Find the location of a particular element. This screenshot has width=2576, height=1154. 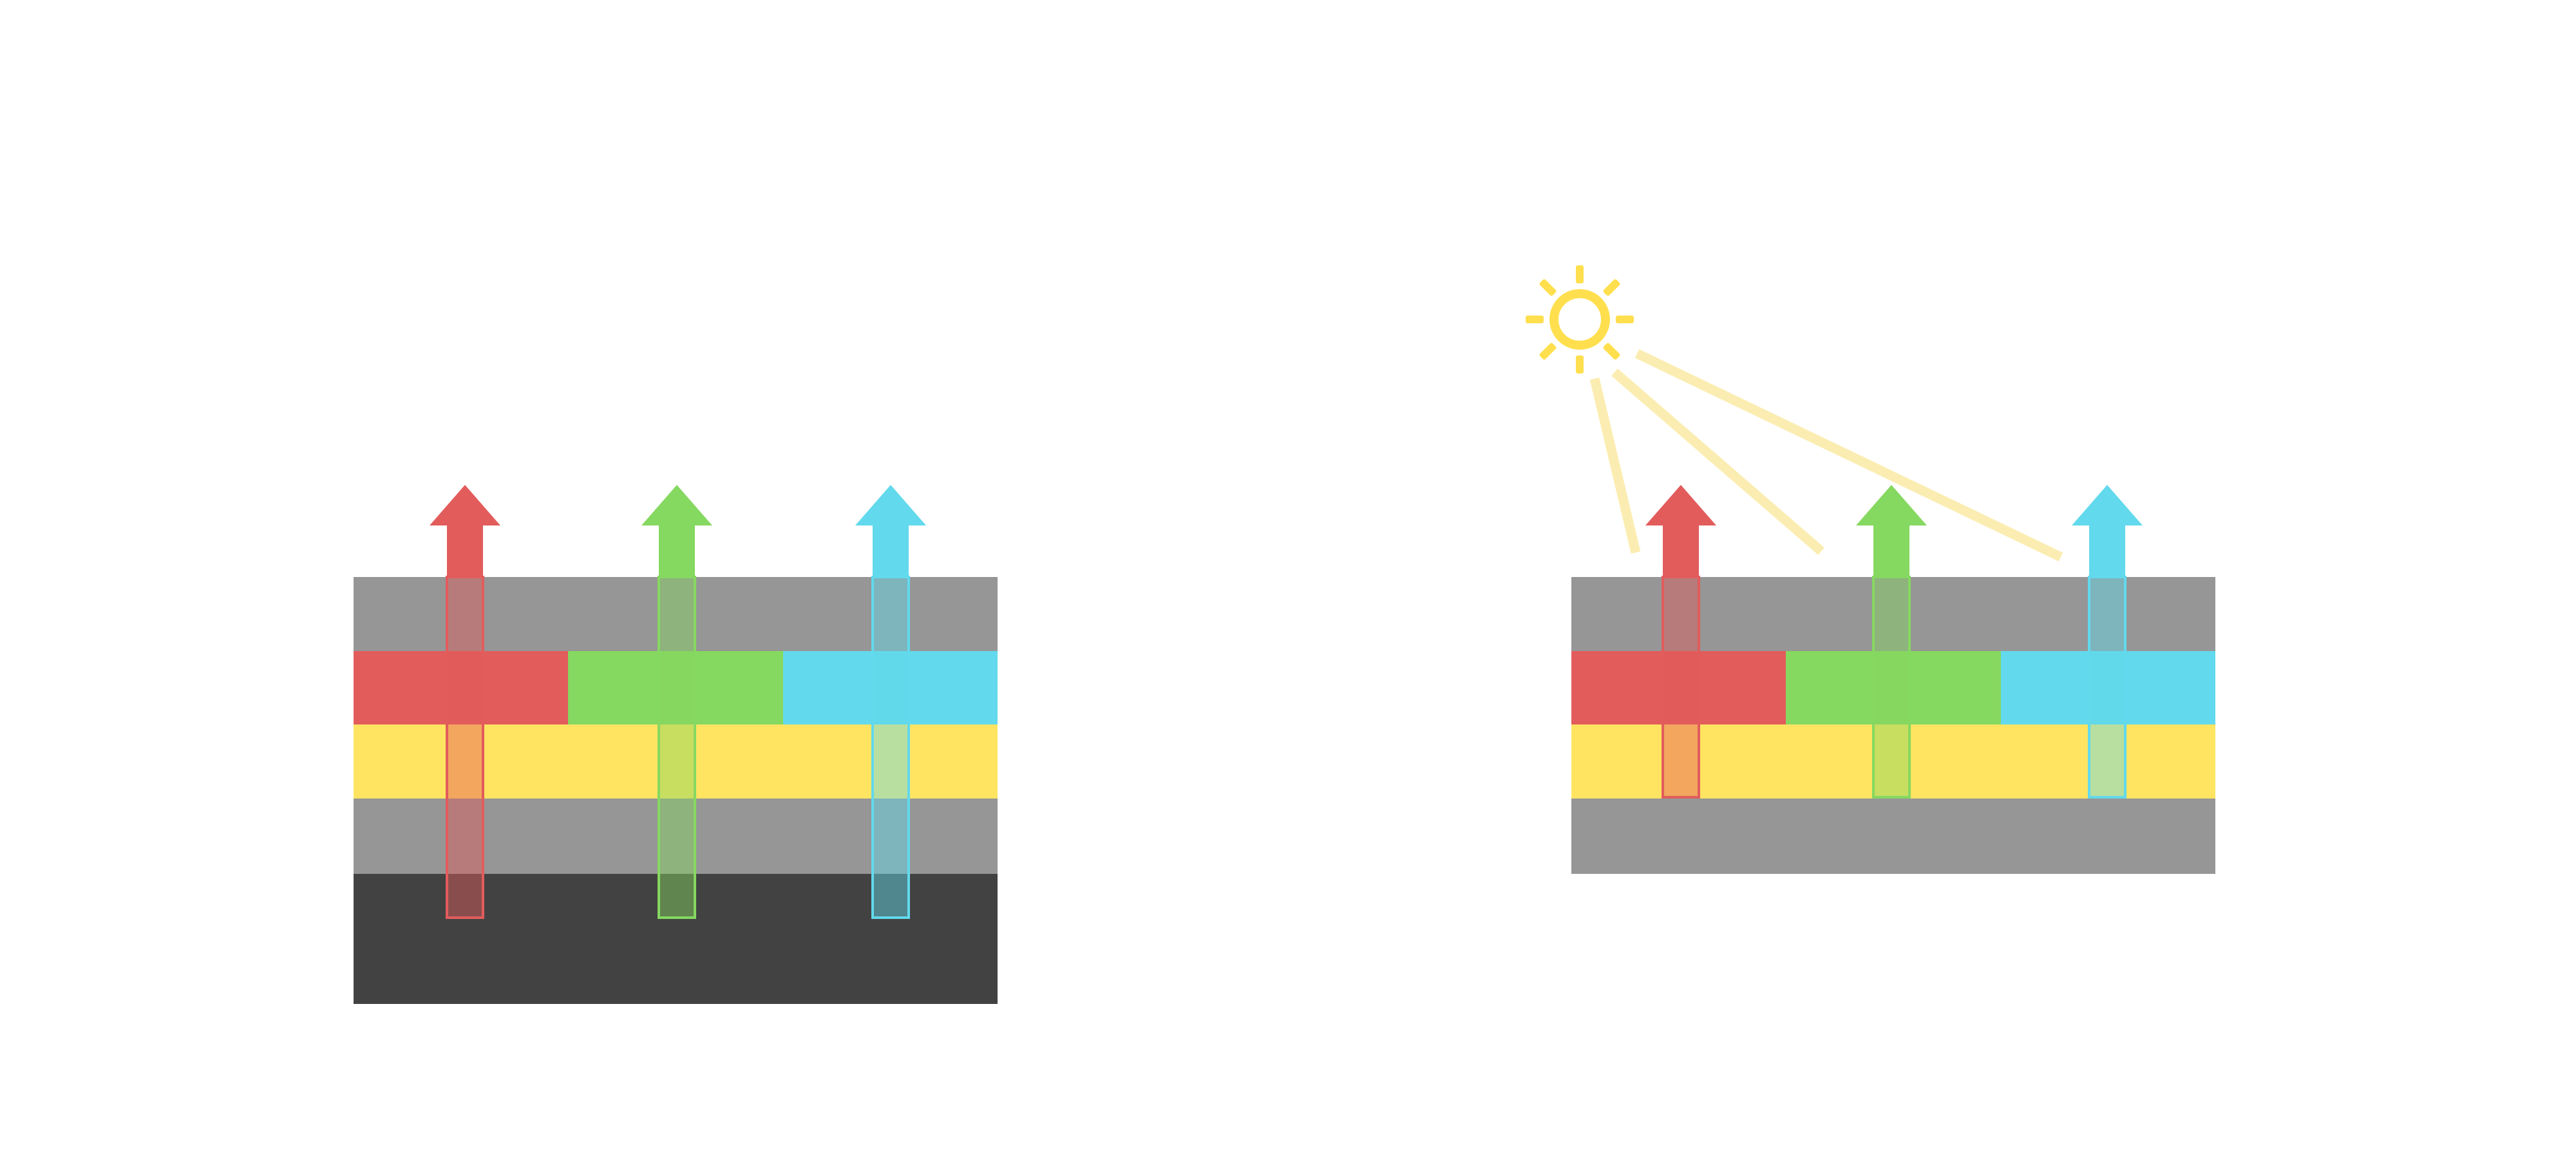

backlight-layer is located at coordinates (676, 939).